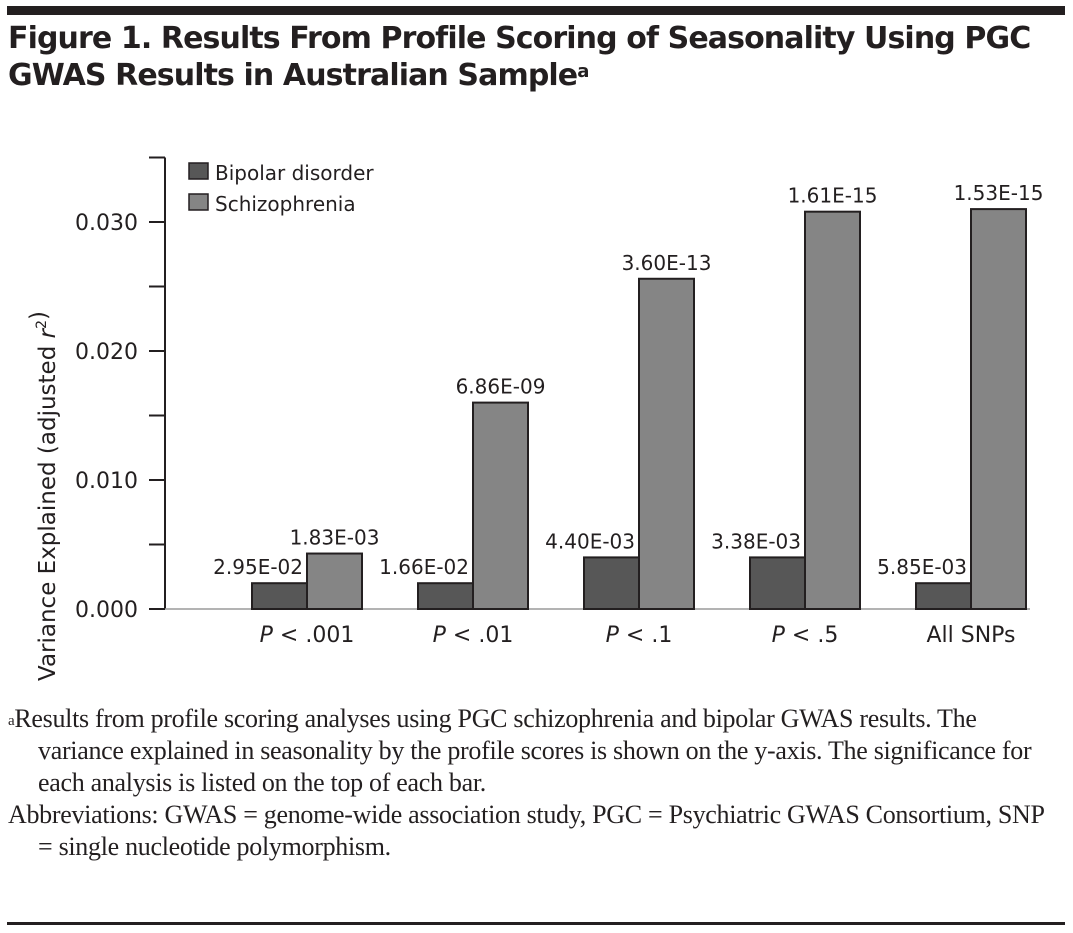  I want to click on bar-value-label-schizophrenia: 1.83E-03, so click(335, 538).